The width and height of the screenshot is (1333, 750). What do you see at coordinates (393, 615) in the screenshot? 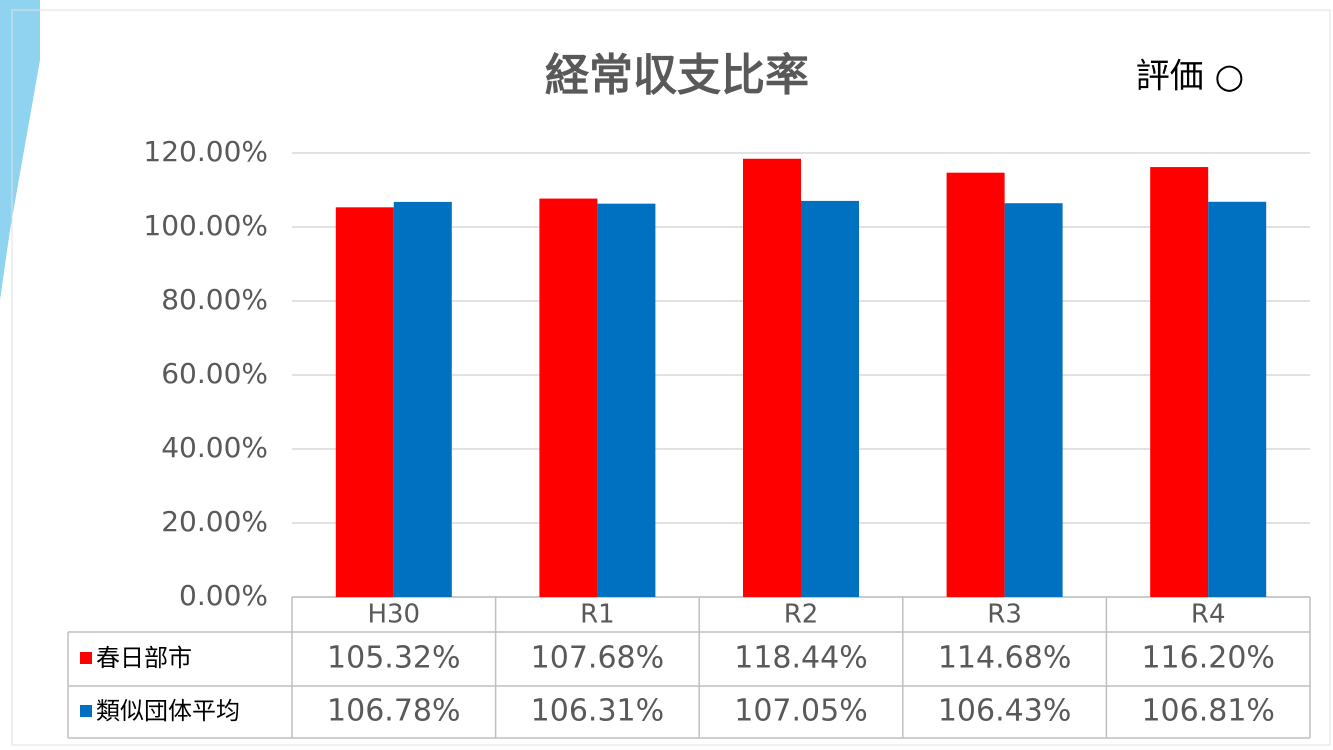
I see `x-tick-label: H30` at bounding box center [393, 615].